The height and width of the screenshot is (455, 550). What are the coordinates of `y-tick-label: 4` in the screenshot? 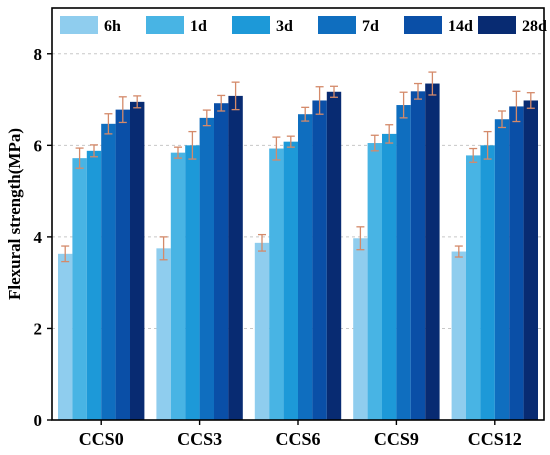 It's located at (38, 237).